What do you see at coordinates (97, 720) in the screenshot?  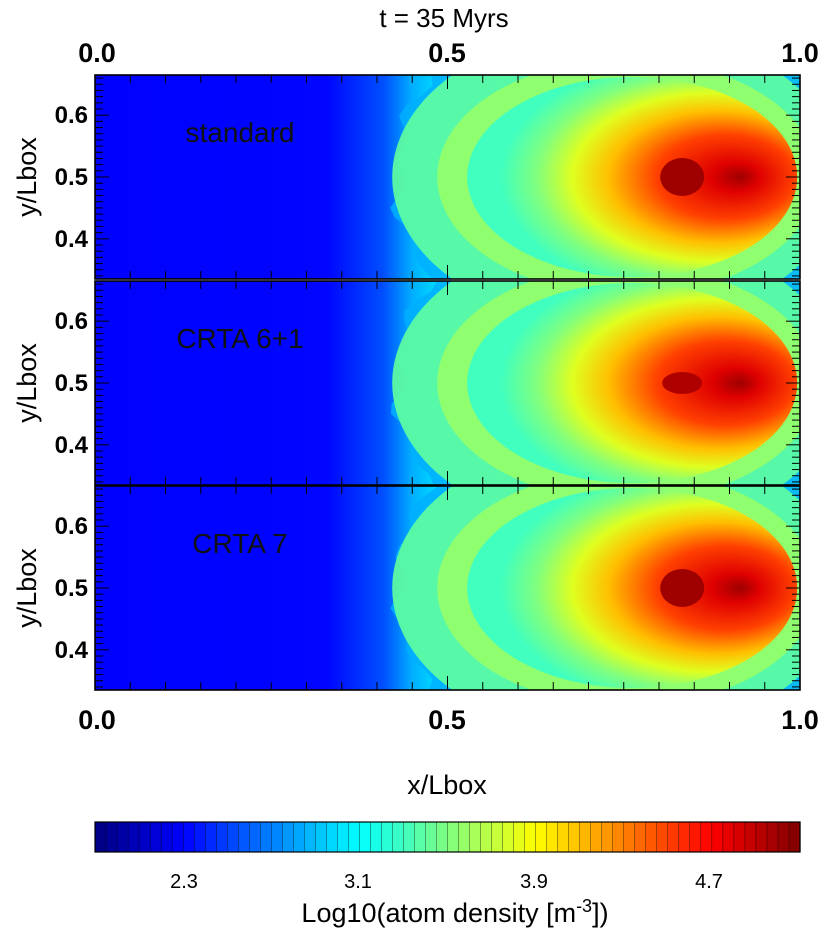 I see `bottom-tick-0: 0.0` at bounding box center [97, 720].